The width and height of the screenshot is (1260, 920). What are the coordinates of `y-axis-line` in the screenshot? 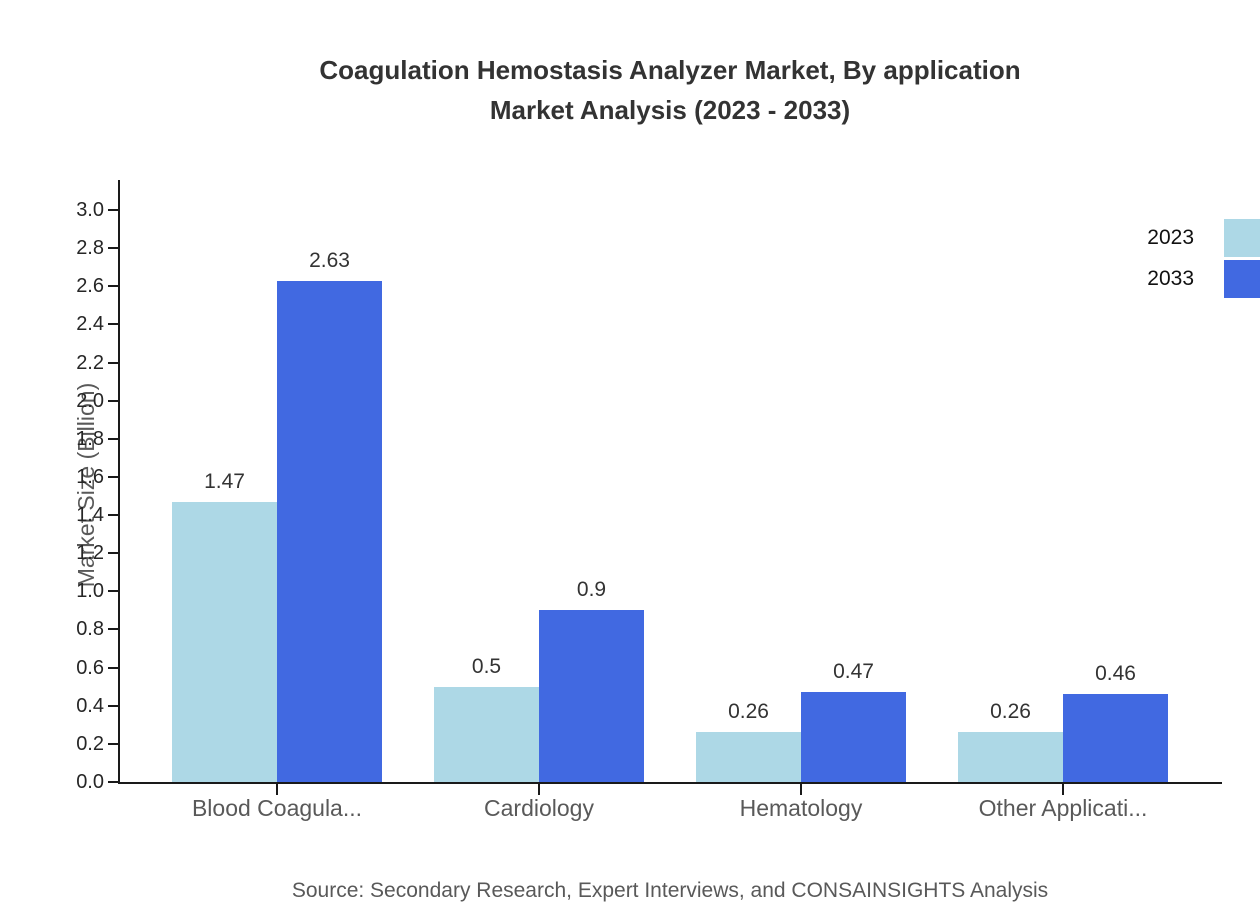 It's located at (119, 482).